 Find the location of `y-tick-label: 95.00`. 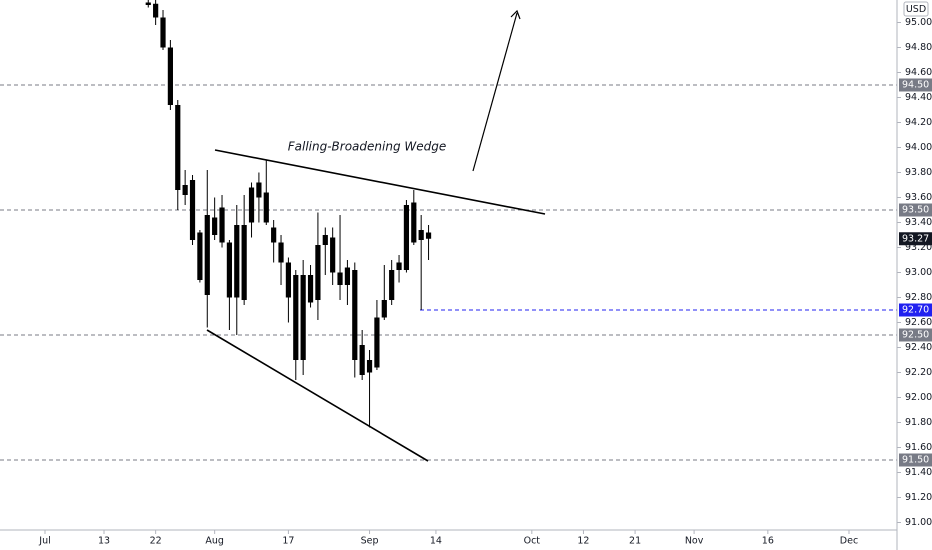

y-tick-label: 95.00 is located at coordinates (918, 22).